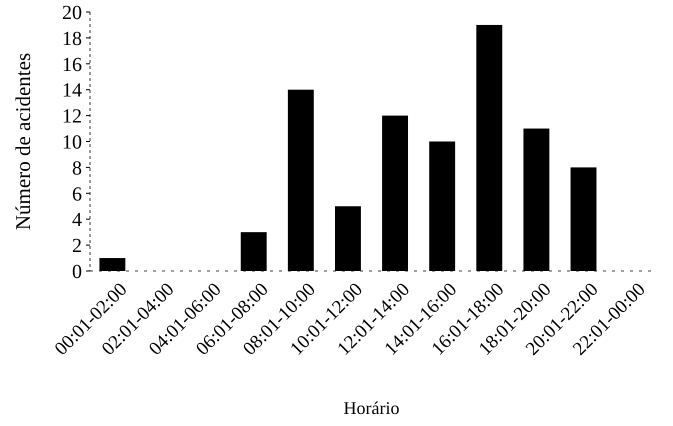  What do you see at coordinates (72, 143) in the screenshot?
I see `y-tick-label: 10` at bounding box center [72, 143].